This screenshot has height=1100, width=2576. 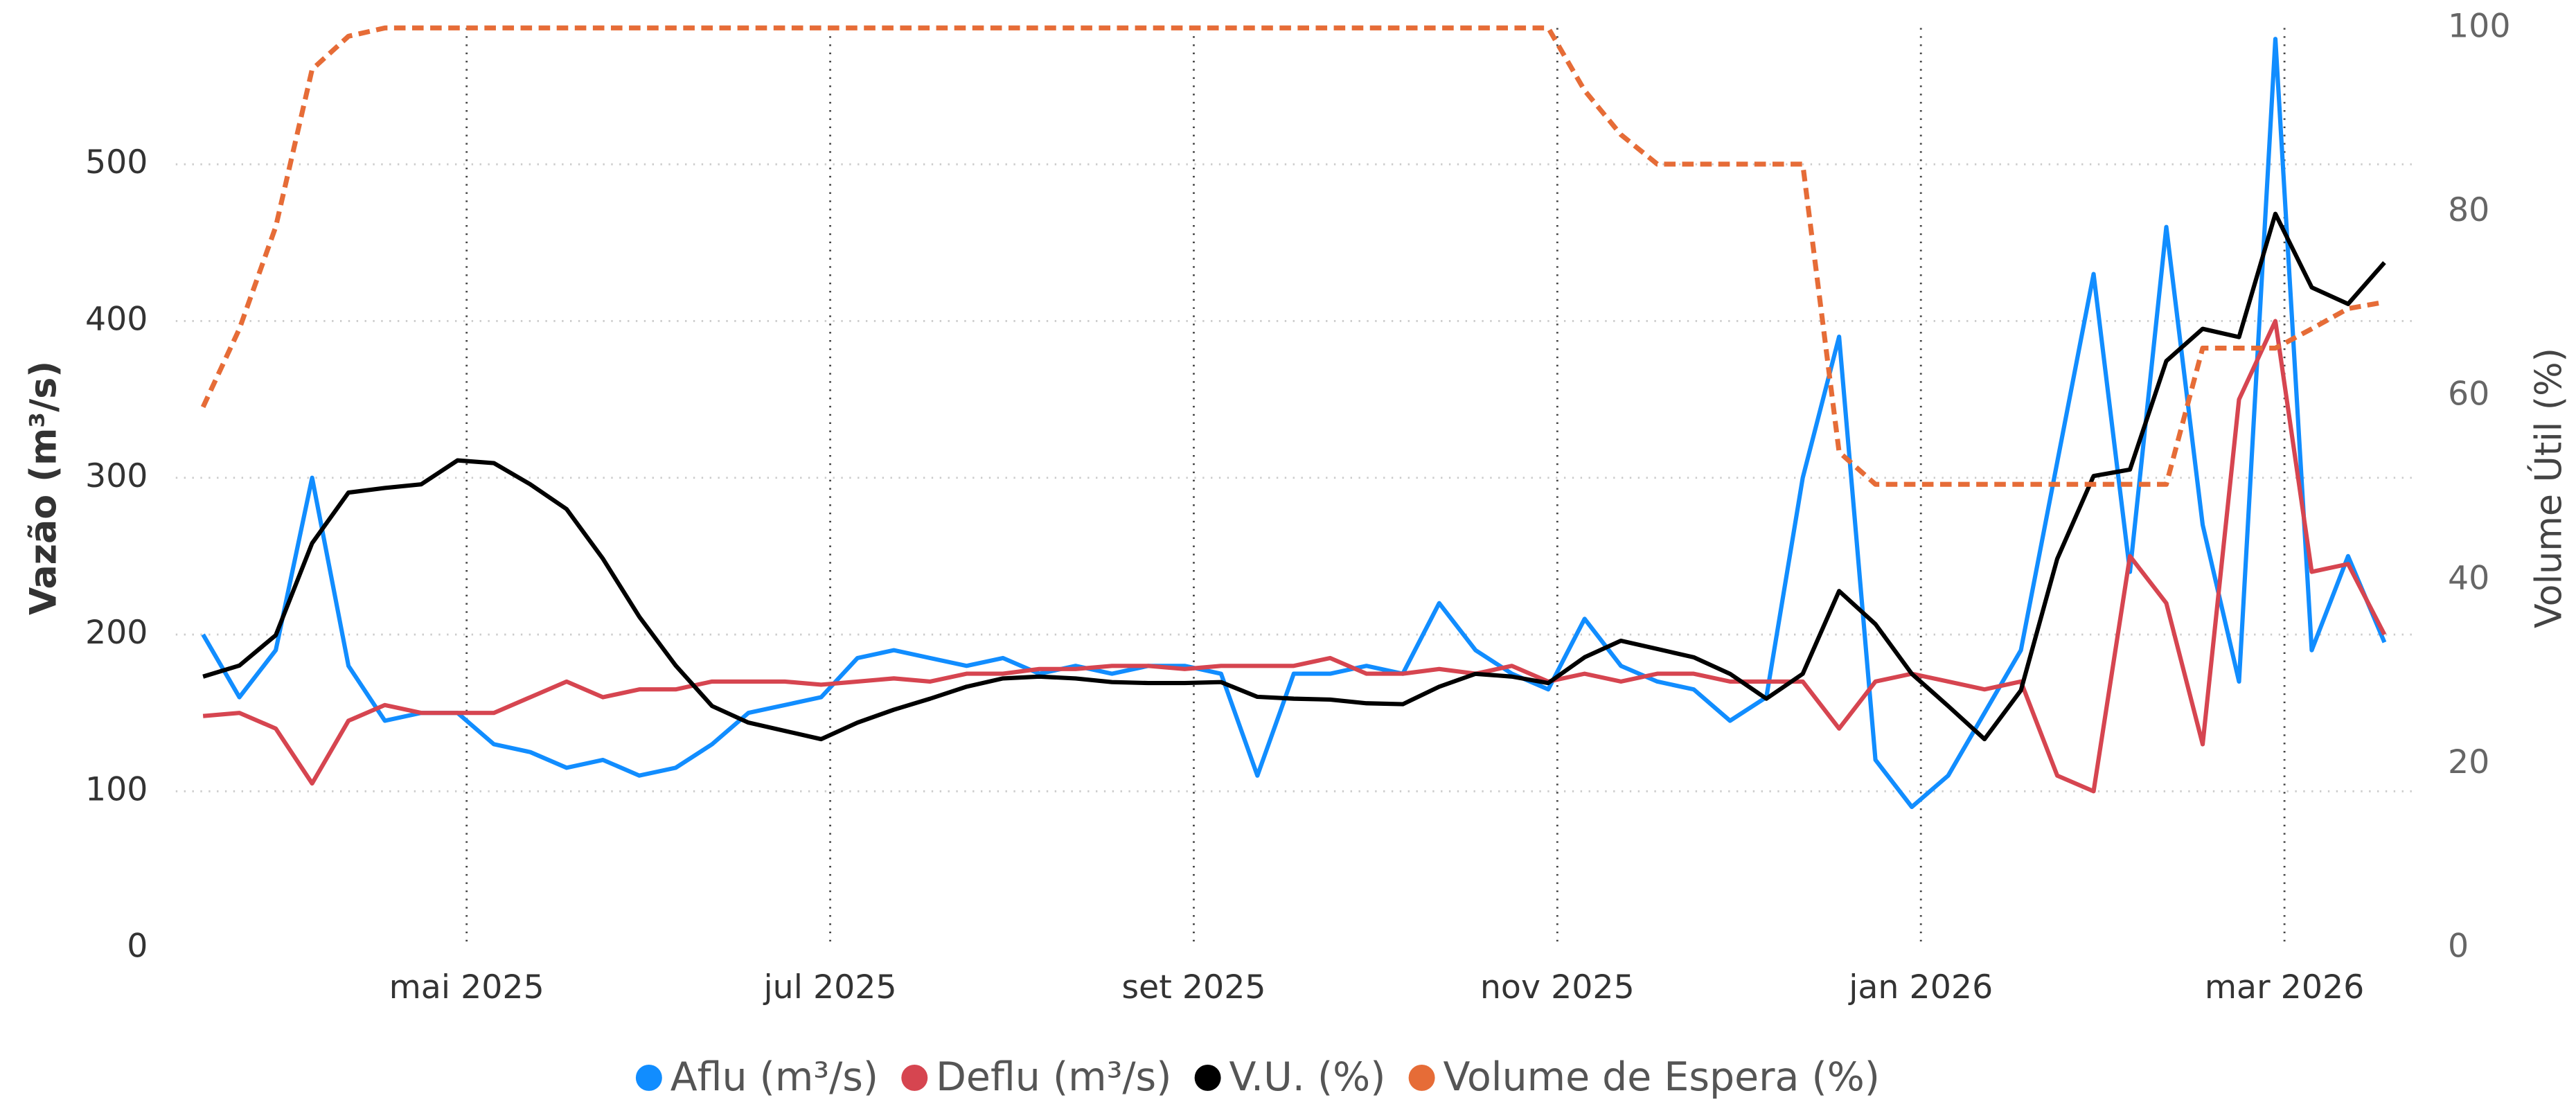 I want to click on y2-tick-label: 0, so click(x=2458, y=947).